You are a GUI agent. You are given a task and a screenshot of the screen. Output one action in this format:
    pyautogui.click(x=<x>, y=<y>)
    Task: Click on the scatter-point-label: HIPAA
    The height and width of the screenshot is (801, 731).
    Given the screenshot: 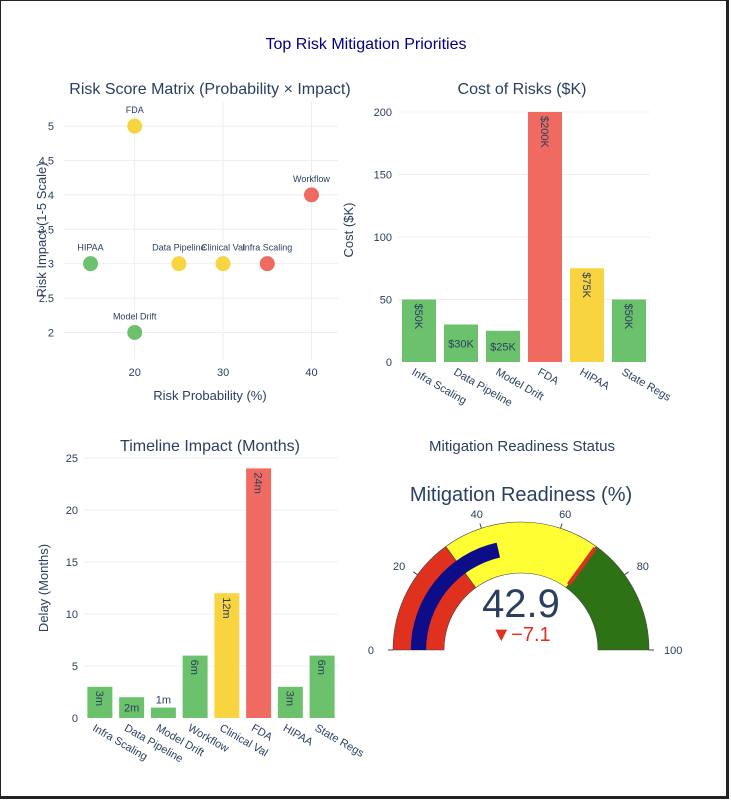 What is the action you would take?
    pyautogui.click(x=90, y=248)
    